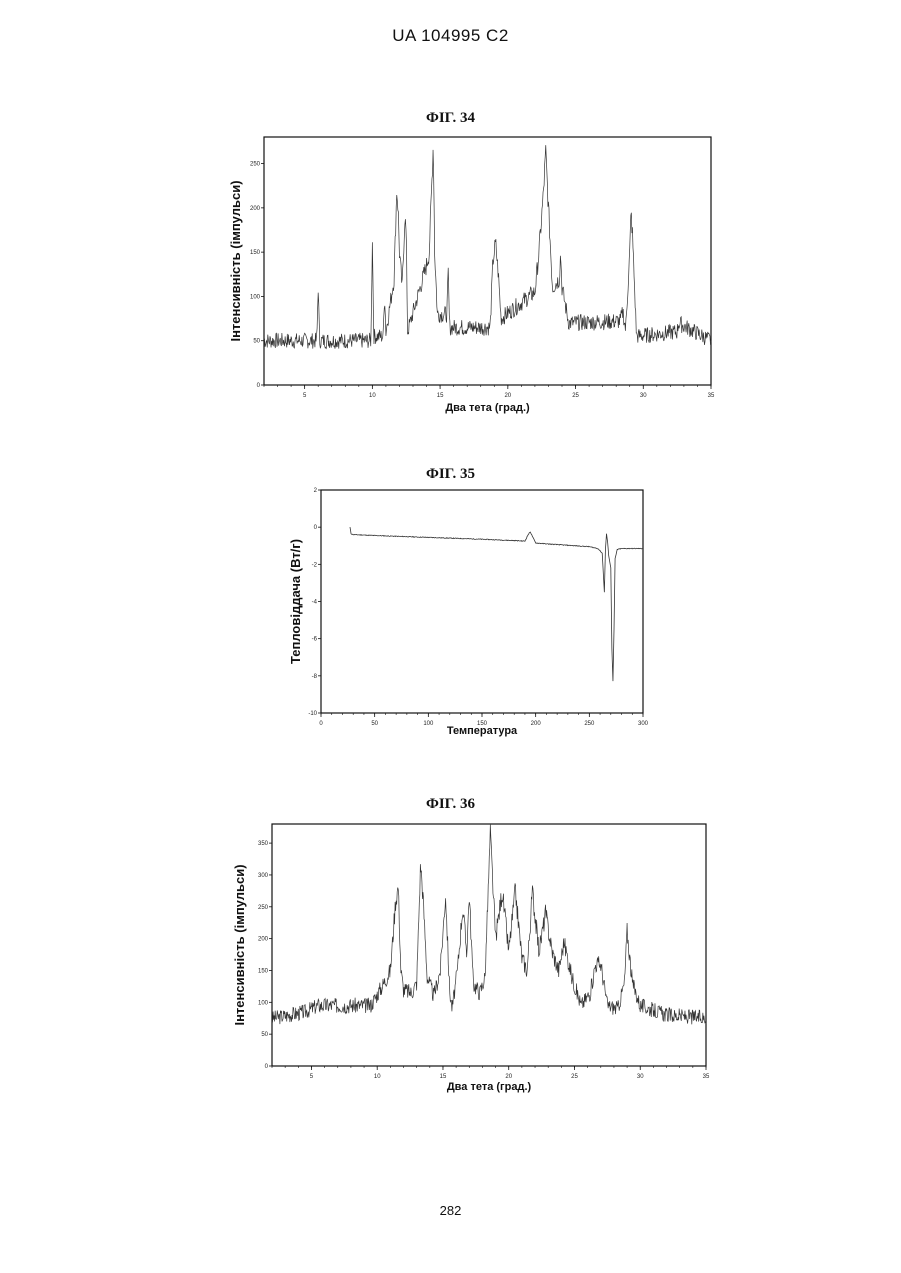  What do you see at coordinates (450, 474) in the screenshot?
I see `figure-35-title: ФІГ. 35` at bounding box center [450, 474].